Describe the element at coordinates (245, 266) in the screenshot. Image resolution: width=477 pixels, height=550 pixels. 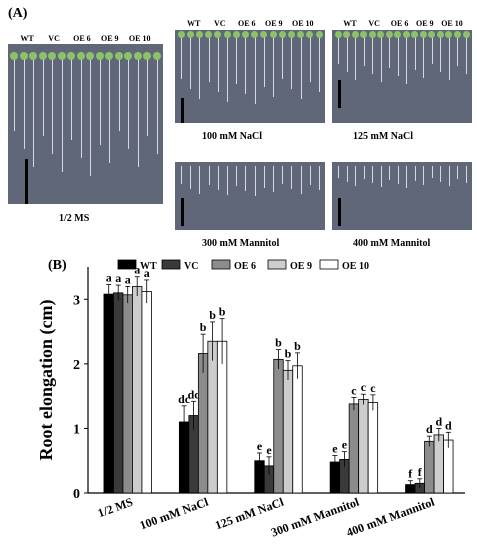
I see `legend-label: OE 6` at that location.